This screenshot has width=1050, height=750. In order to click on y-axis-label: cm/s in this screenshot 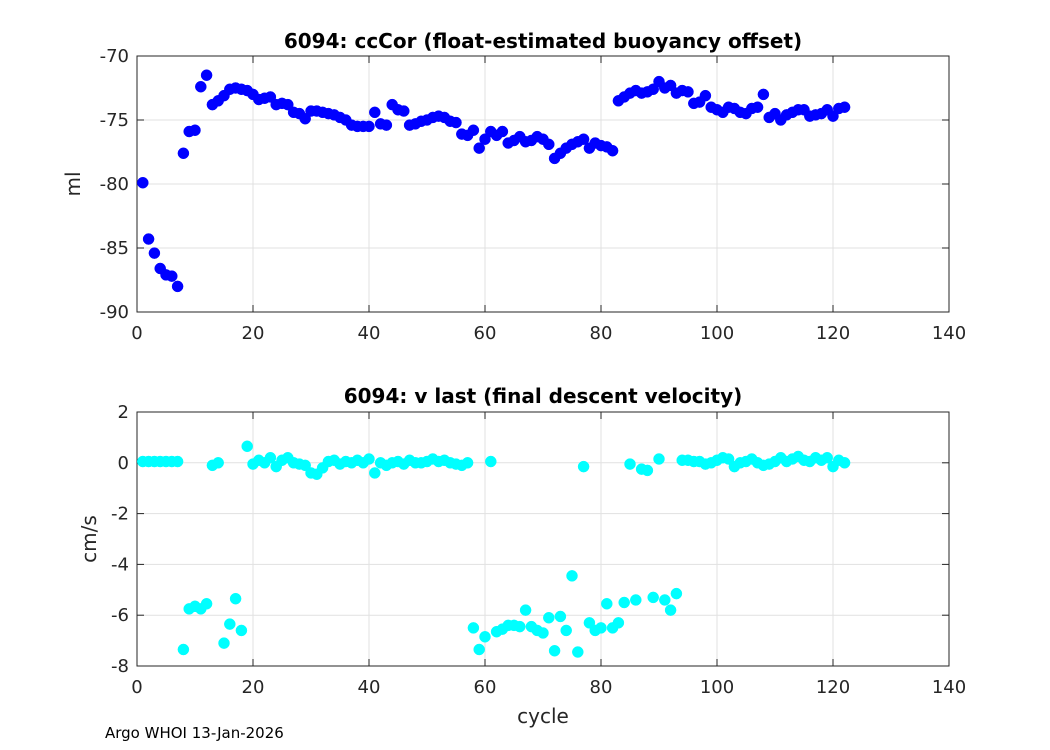, I will do `click(89, 539)`.